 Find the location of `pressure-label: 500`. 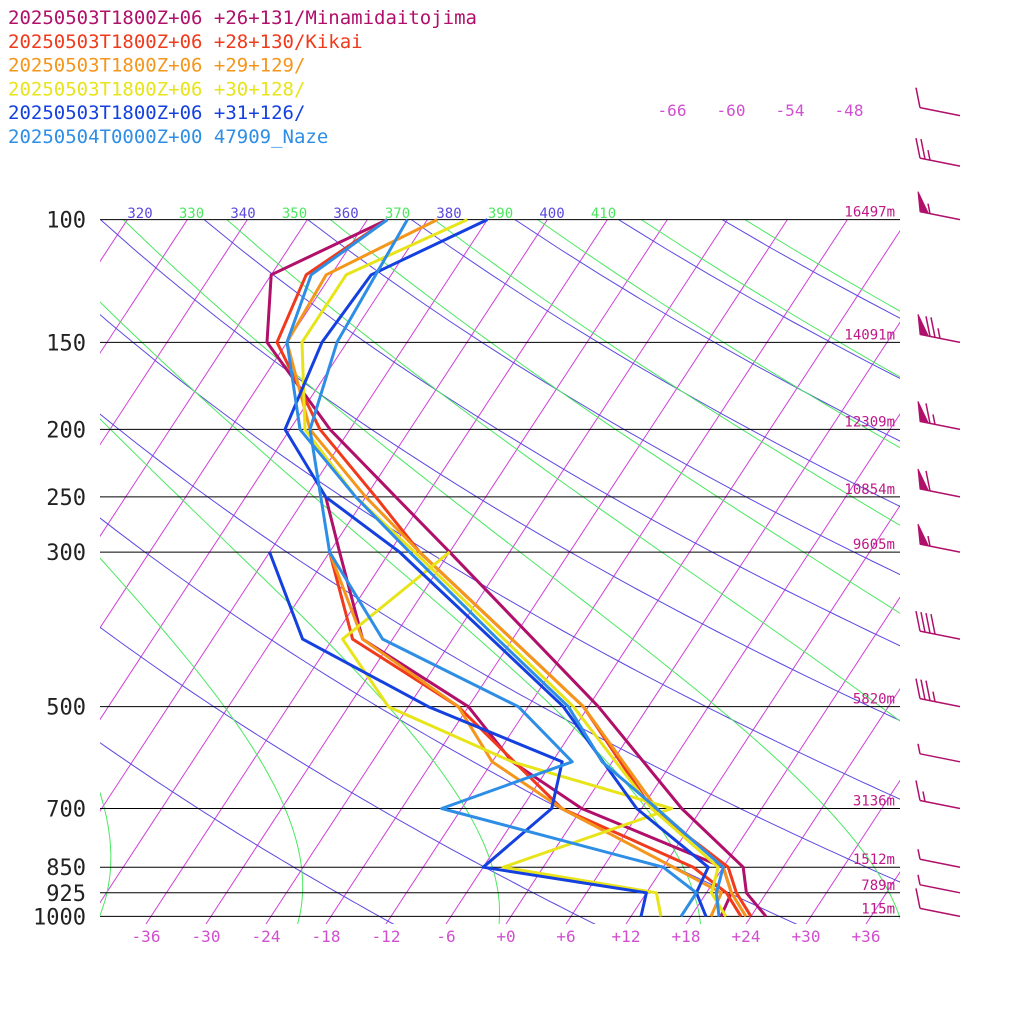

pressure-label: 500 is located at coordinates (66, 708).